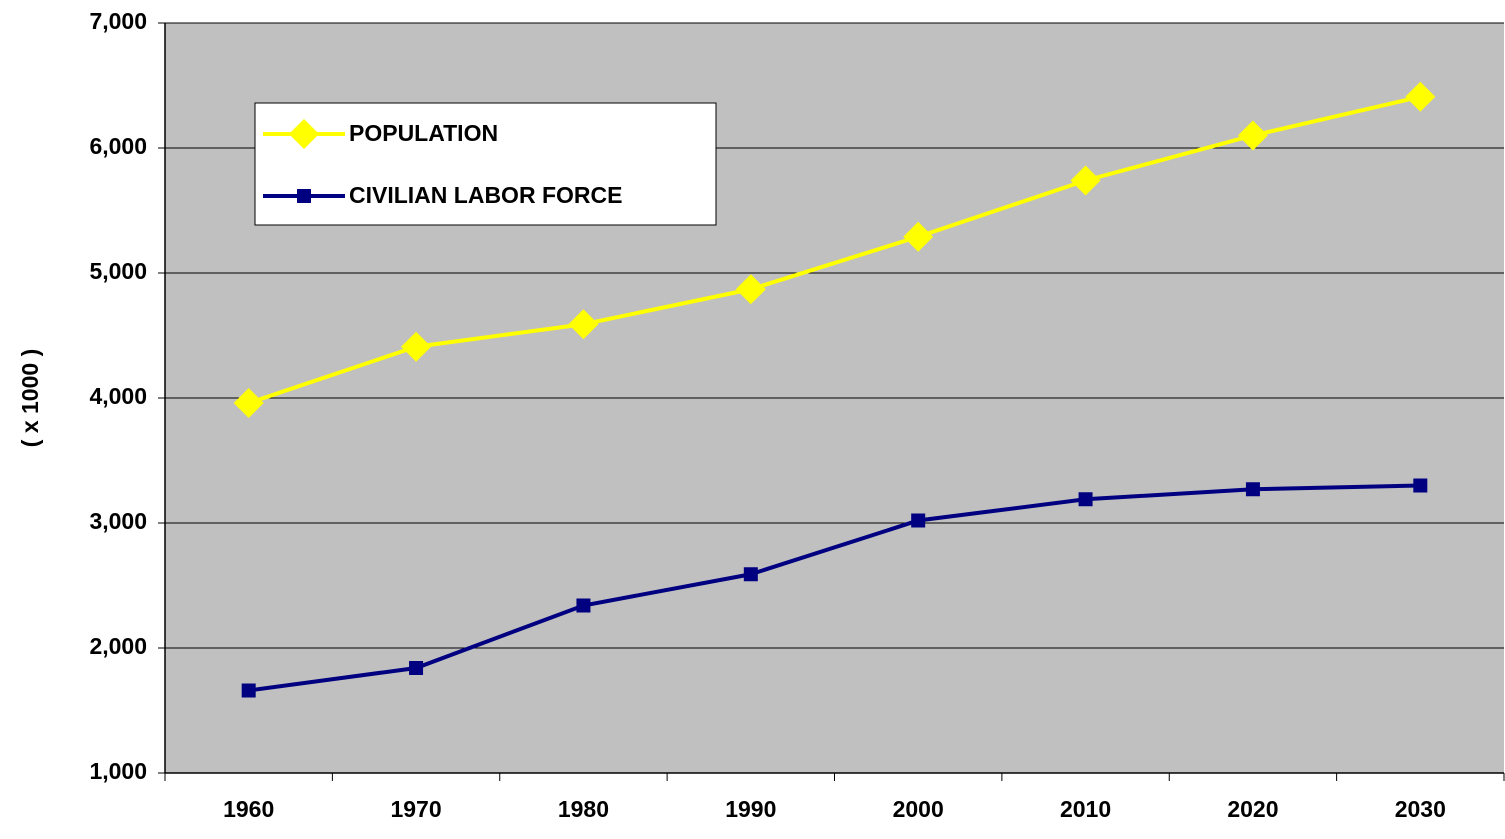 This screenshot has width=1505, height=839. What do you see at coordinates (415, 809) in the screenshot?
I see `x-tick-label: 1970` at bounding box center [415, 809].